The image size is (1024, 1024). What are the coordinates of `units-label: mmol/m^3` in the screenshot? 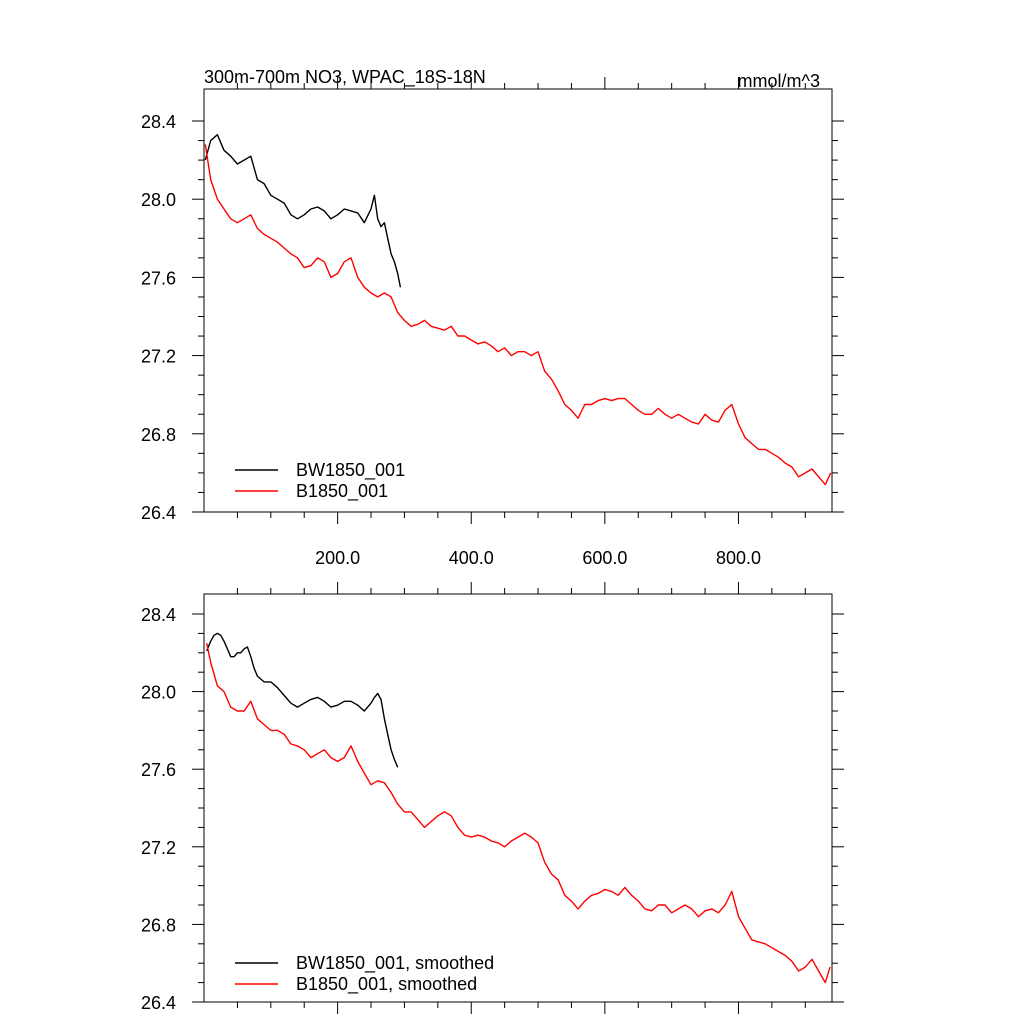 It's located at (779, 81).